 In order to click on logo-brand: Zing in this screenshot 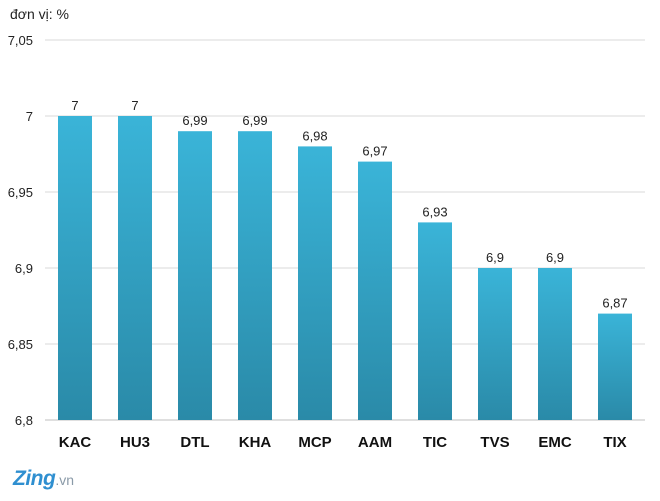, I will do `click(34, 478)`.